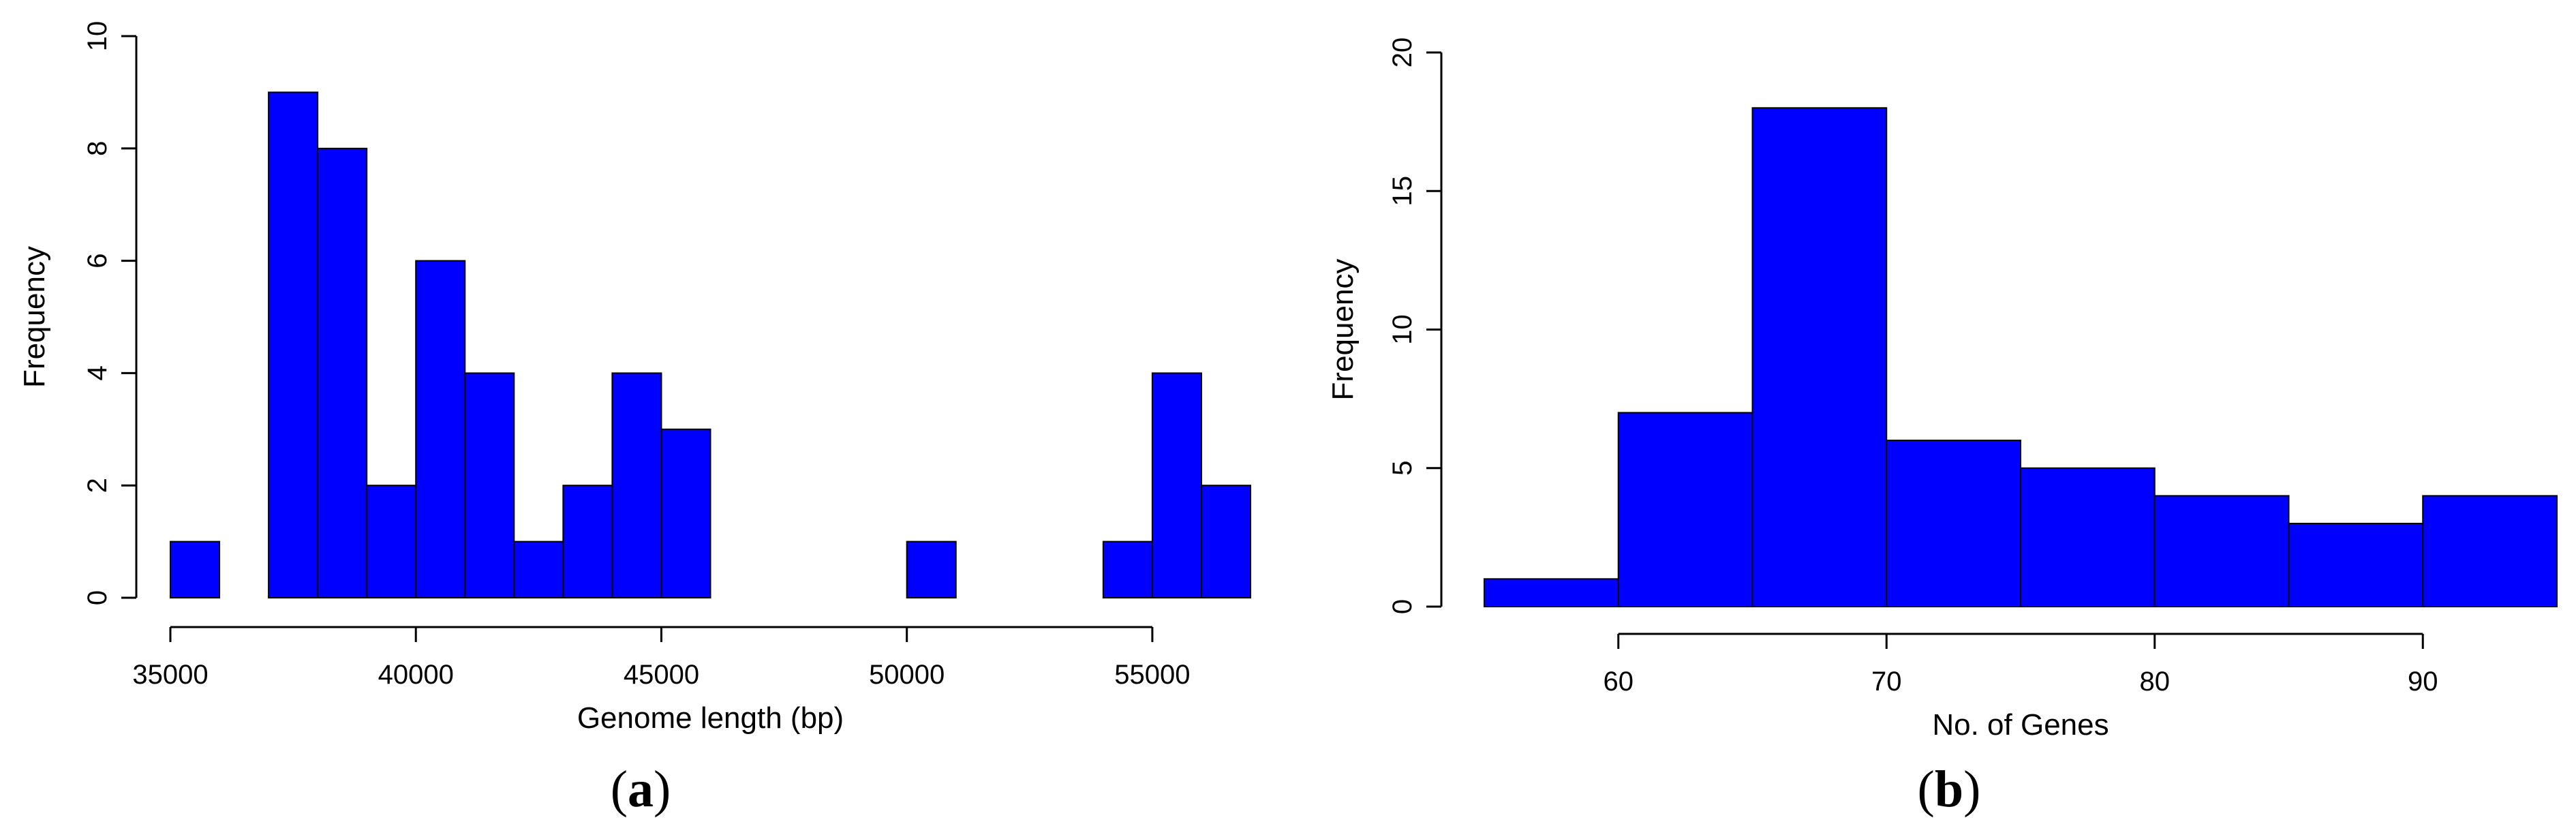 This screenshot has height=837, width=2576. Describe the element at coordinates (907, 675) in the screenshot. I see `x-tick-label: 50000` at that location.